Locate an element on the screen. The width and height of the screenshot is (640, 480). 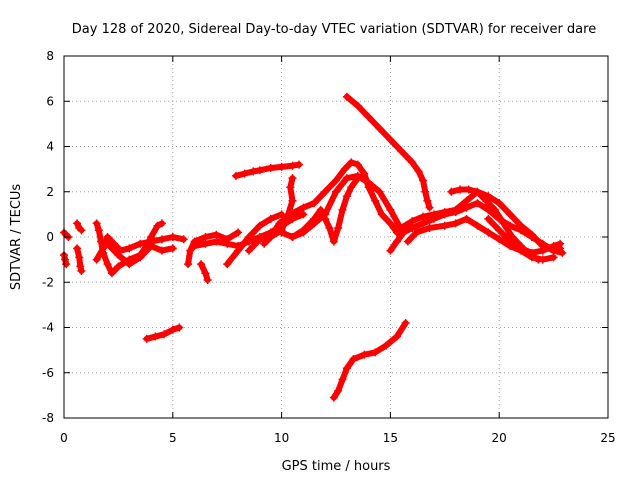
series-s18 is located at coordinates (388, 152).